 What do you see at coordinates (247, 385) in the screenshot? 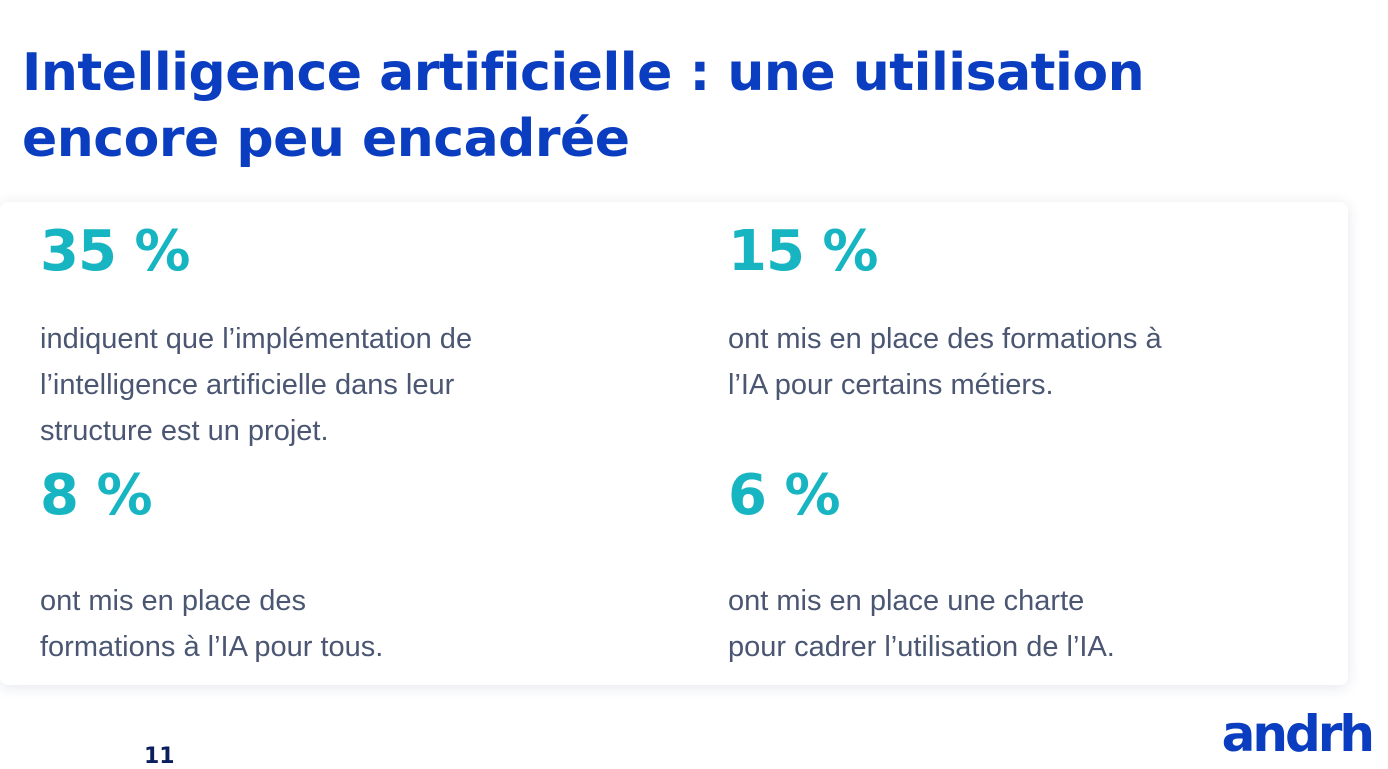
I see `description-line: l’intelligence artificielle dans leur` at bounding box center [247, 385].